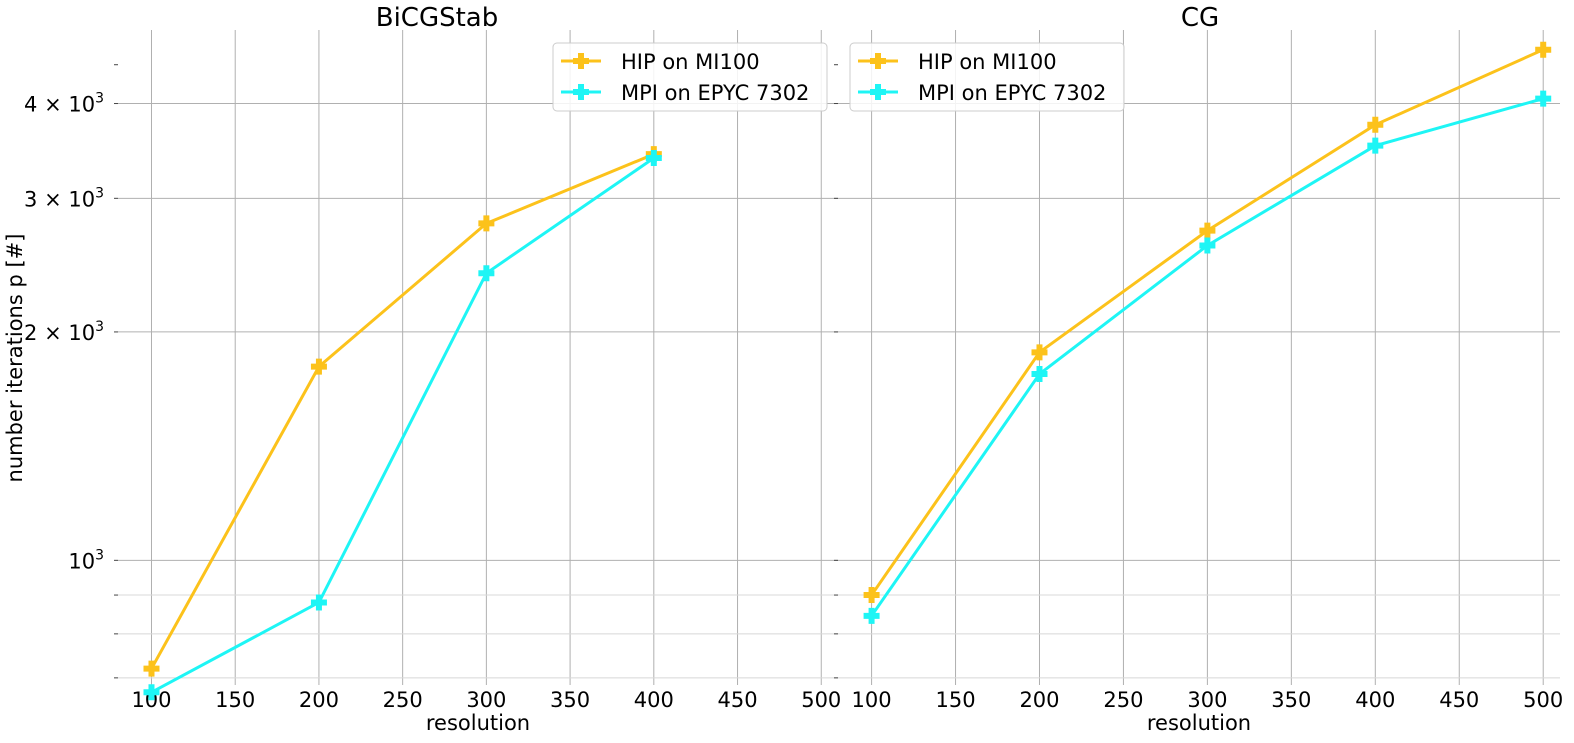 The height and width of the screenshot is (743, 1574). Describe the element at coordinates (64, 198) in the screenshot. I see `y-tick-label: 3 × 103` at that location.